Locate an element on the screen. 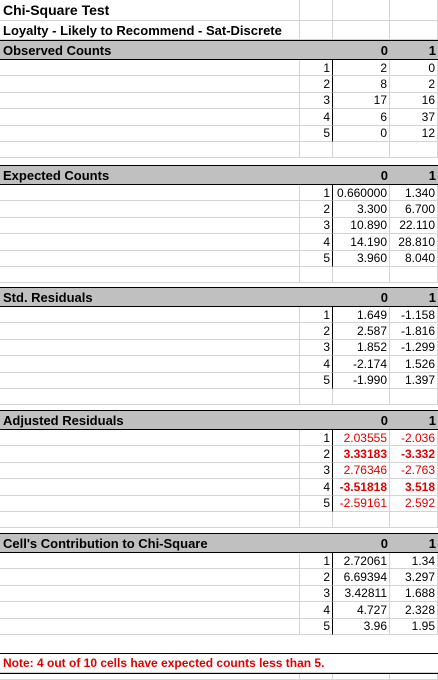 This screenshot has width=438, height=680. value-cell-1: -2.763 is located at coordinates (414, 471).